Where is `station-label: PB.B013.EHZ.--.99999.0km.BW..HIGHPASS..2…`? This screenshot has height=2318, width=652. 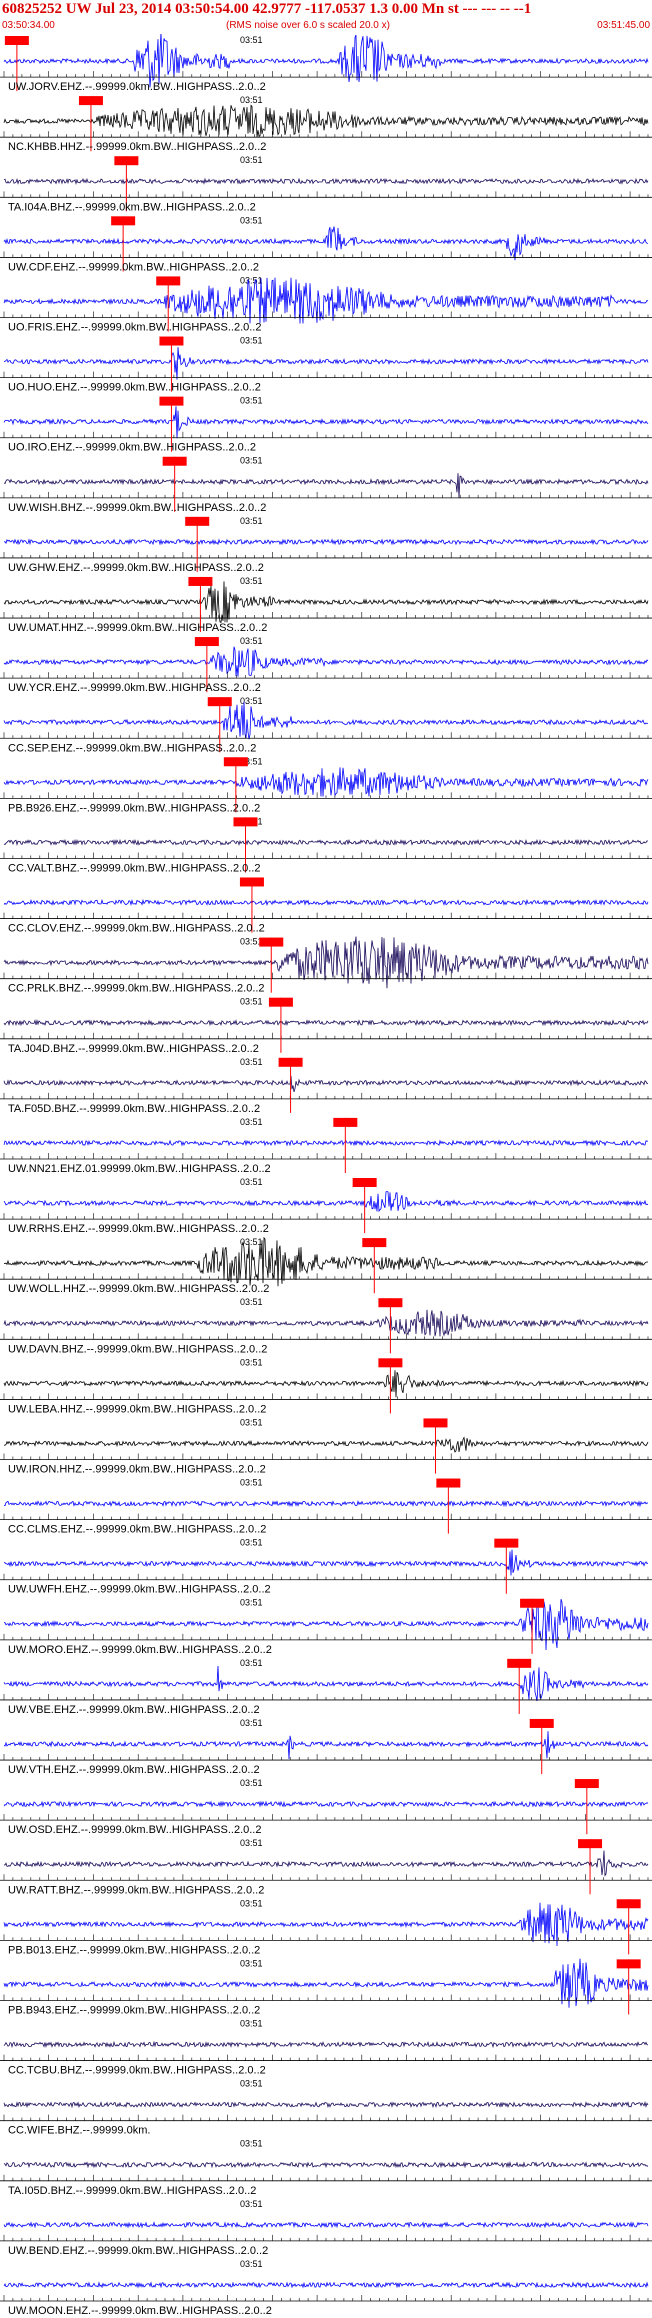 station-label: PB.B013.EHZ.--.99999.0km.BW..HIGHPASS..2… is located at coordinates (134, 1950).